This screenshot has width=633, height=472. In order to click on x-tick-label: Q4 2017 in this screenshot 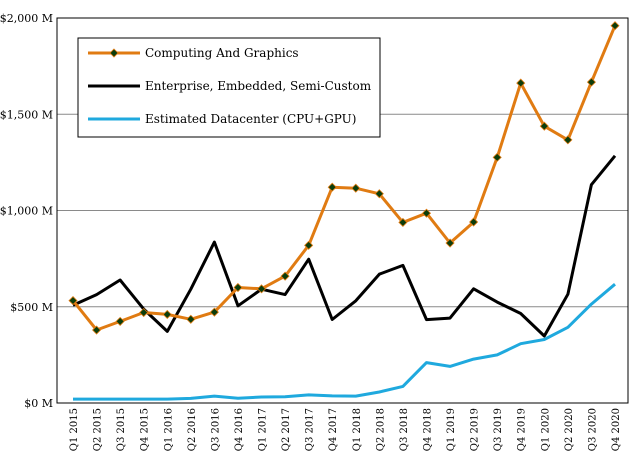, I will do `click(333, 429)`.